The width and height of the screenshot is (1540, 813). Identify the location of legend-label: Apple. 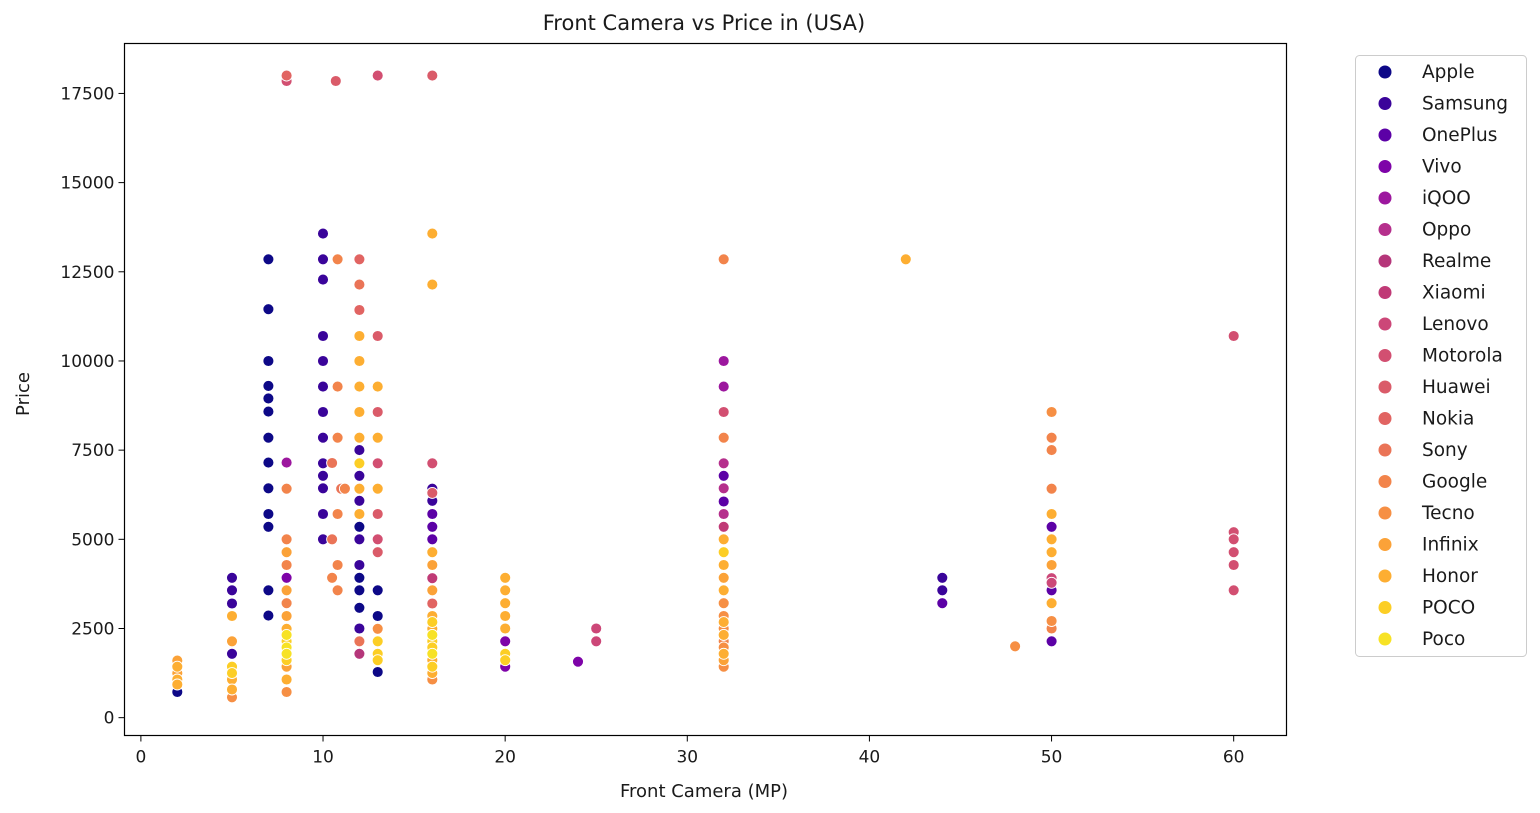
(1448, 72).